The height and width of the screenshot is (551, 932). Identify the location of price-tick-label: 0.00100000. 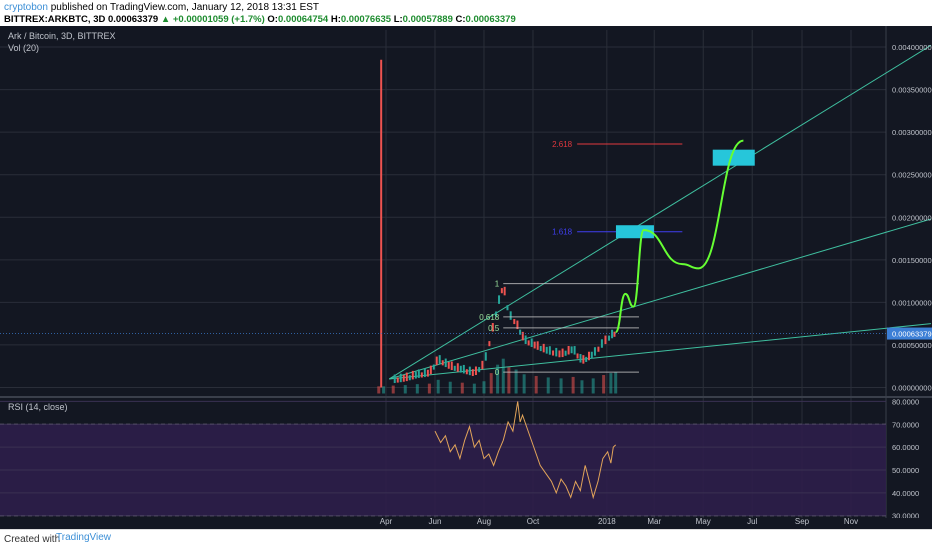
(912, 302).